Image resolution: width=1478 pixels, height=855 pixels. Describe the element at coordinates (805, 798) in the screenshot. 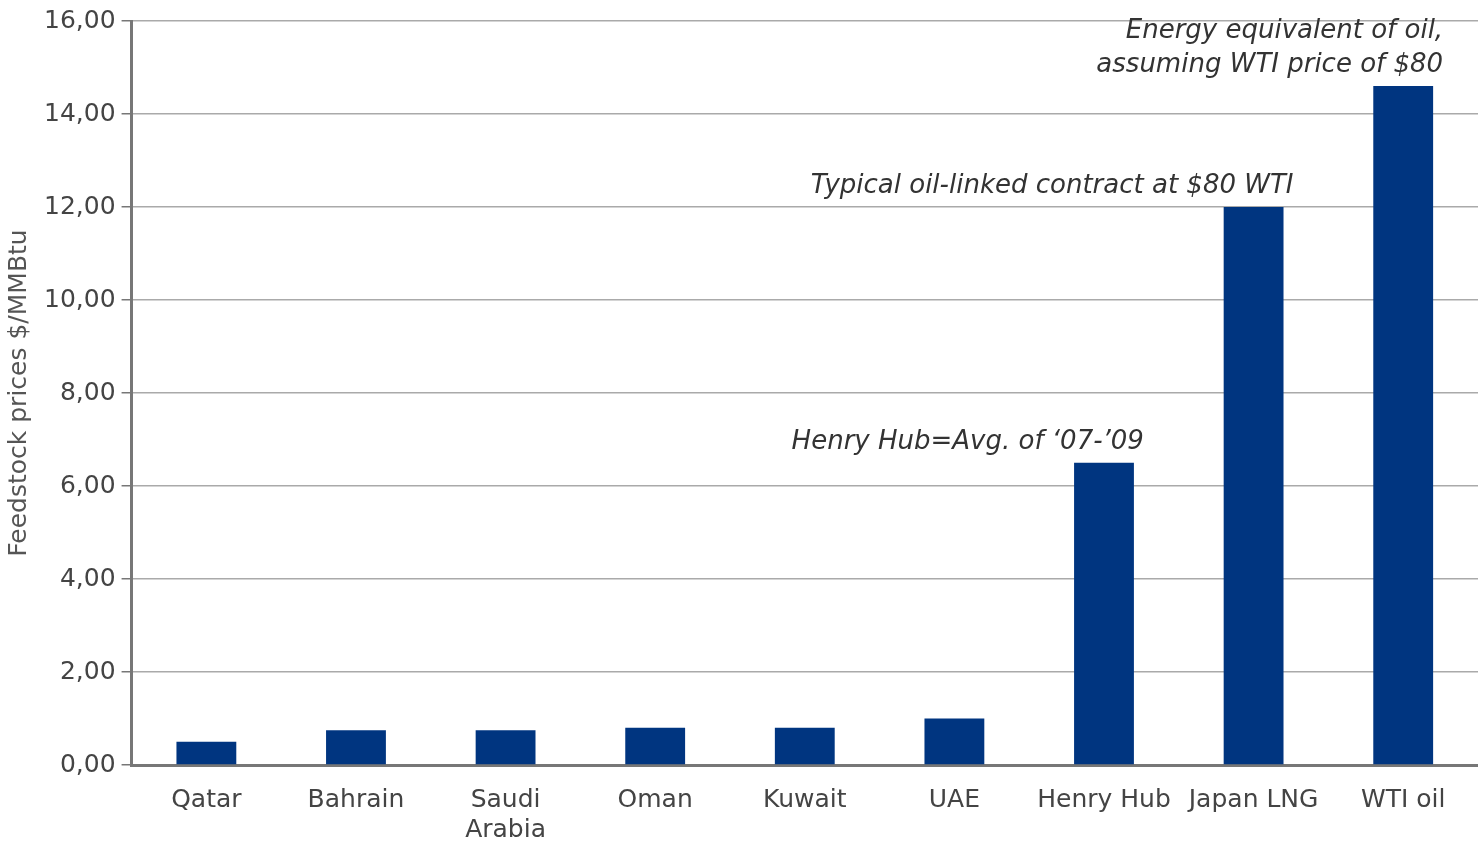

I see `x-tick-label: Kuwait` at that location.